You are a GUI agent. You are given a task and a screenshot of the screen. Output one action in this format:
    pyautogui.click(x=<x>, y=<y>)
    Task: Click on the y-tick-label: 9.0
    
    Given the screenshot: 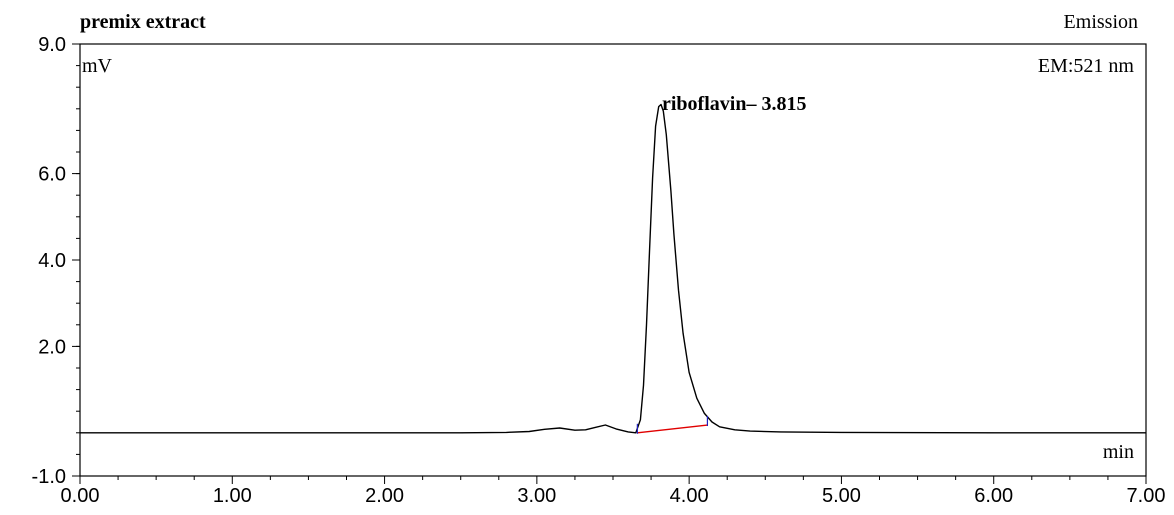 What is the action you would take?
    pyautogui.click(x=52, y=45)
    